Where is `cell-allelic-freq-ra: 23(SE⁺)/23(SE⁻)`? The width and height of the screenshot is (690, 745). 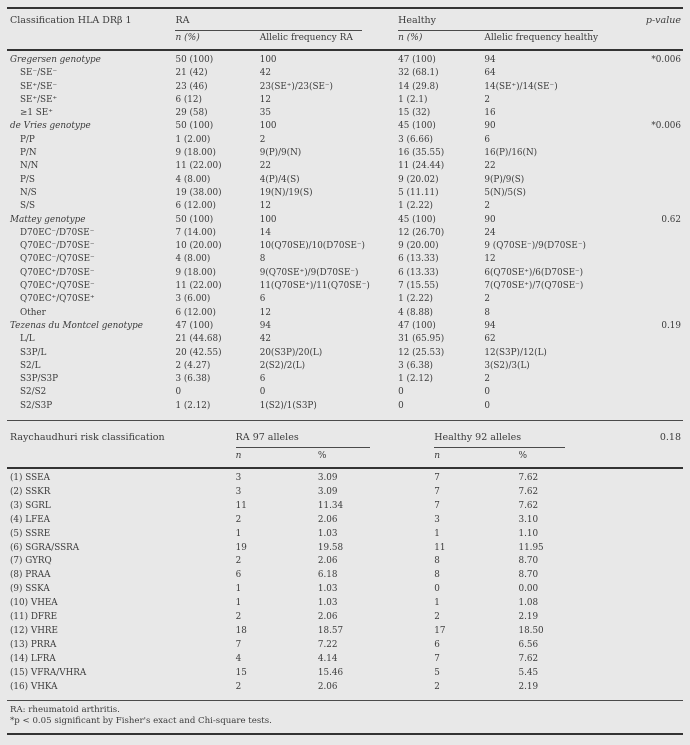 cell-allelic-freq-ra: 23(SE⁺)/23(SE⁻) is located at coordinates (296, 86).